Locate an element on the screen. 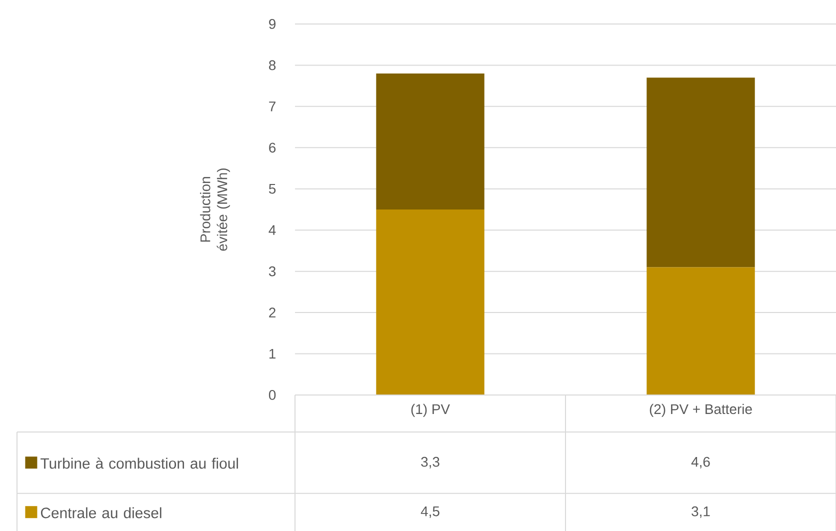 The height and width of the screenshot is (531, 836). y-axis-title: Production évitée (MWh) is located at coordinates (215, 209).